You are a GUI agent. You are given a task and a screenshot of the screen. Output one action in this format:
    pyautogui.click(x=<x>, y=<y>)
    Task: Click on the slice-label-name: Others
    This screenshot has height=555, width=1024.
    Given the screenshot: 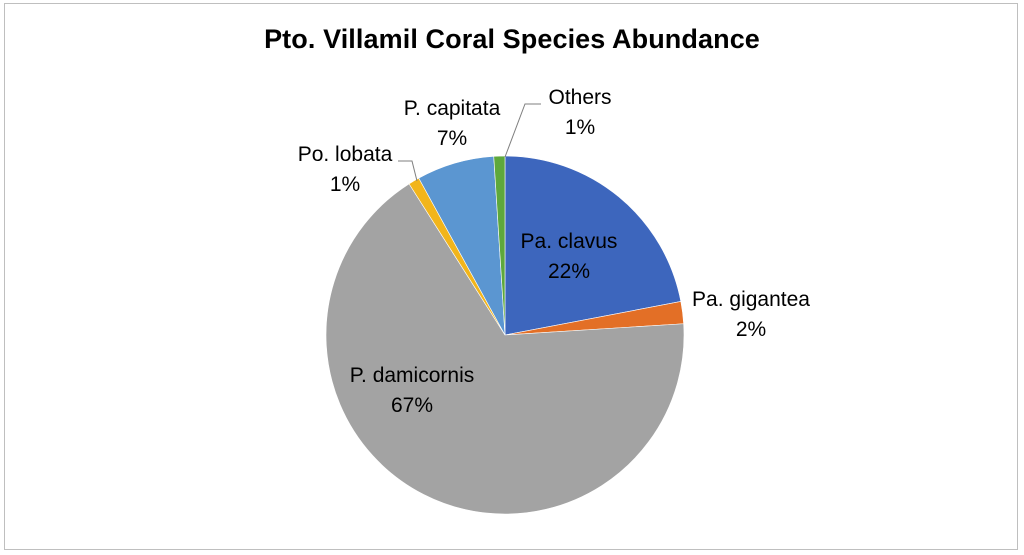 What is the action you would take?
    pyautogui.click(x=579, y=97)
    